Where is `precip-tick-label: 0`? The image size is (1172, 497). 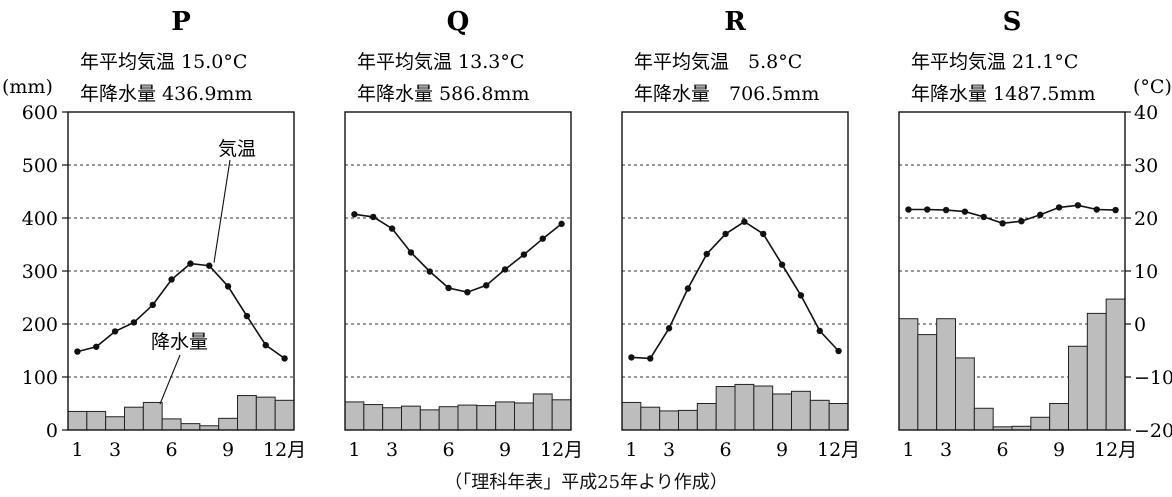
precip-tick-label: 0 is located at coordinates (52, 431).